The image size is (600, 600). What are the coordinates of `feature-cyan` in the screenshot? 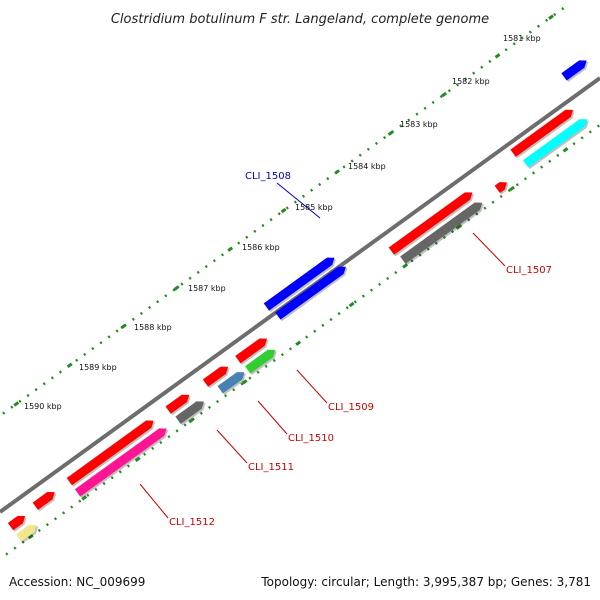 It's located at (555, 143).